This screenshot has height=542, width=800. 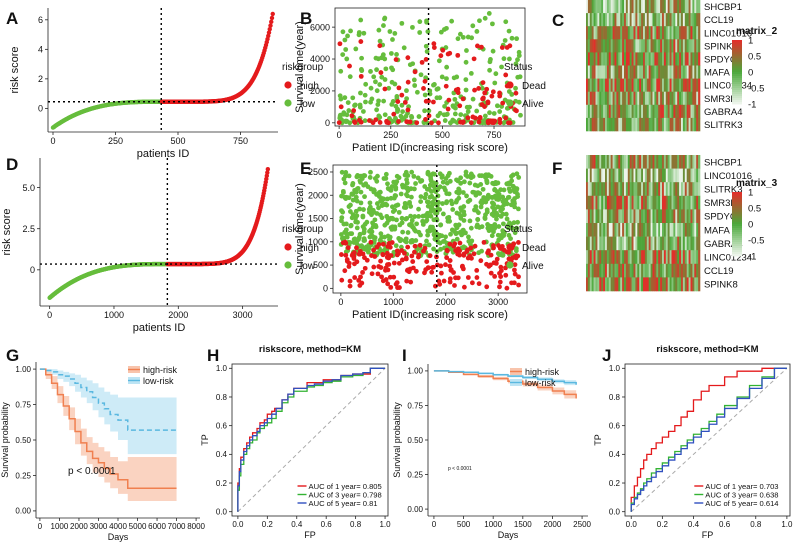 I want to click on y-tick-label: 0.25, so click(x=415, y=474).